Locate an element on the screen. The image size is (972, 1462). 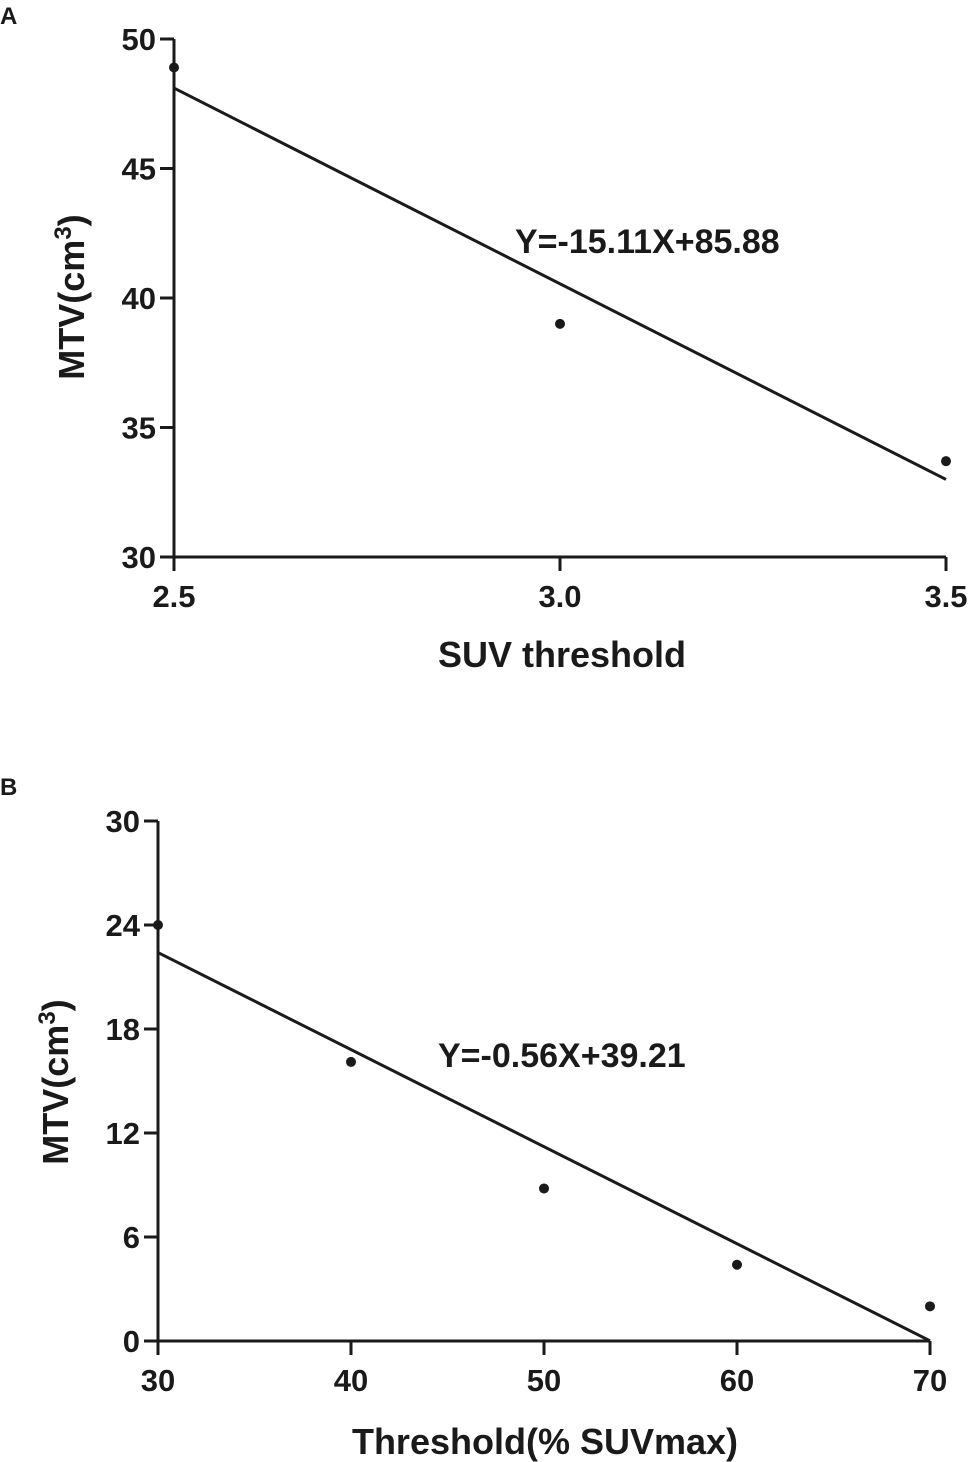
panel-a-x-tick-label: 3.0 is located at coordinates (559, 596).